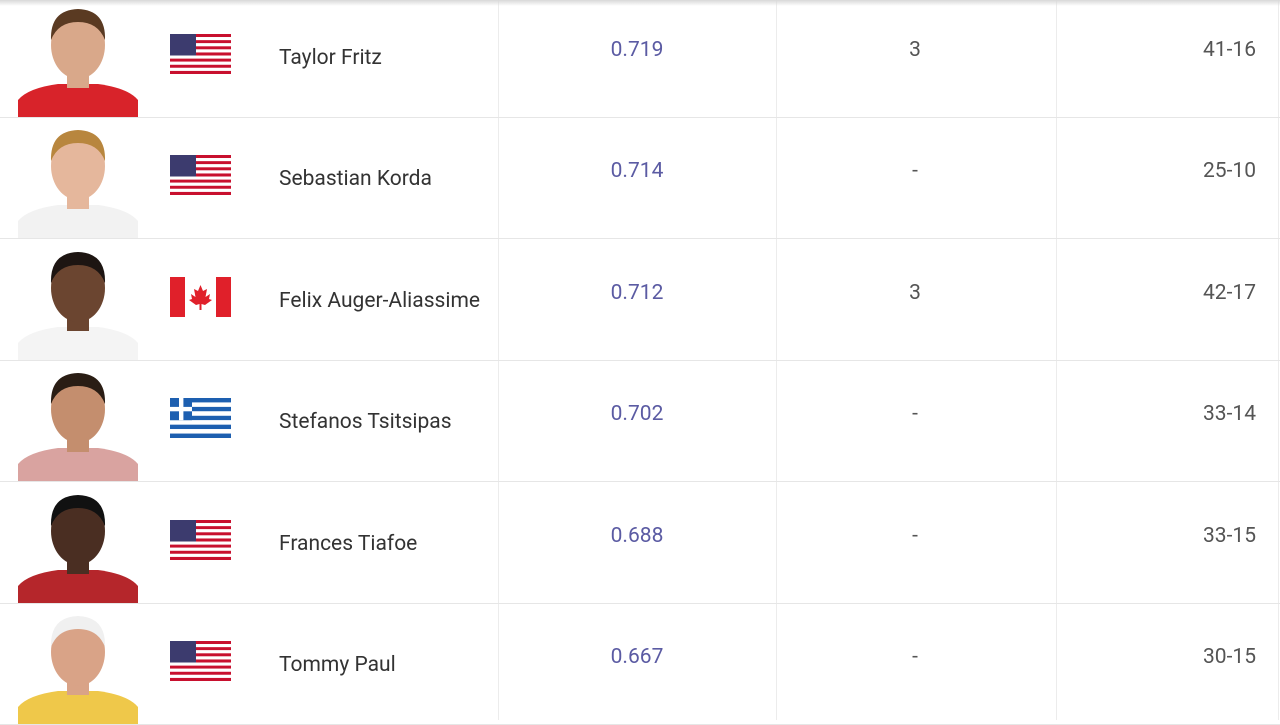  What do you see at coordinates (637, 414) in the screenshot?
I see `win-ratio: 0.702` at bounding box center [637, 414].